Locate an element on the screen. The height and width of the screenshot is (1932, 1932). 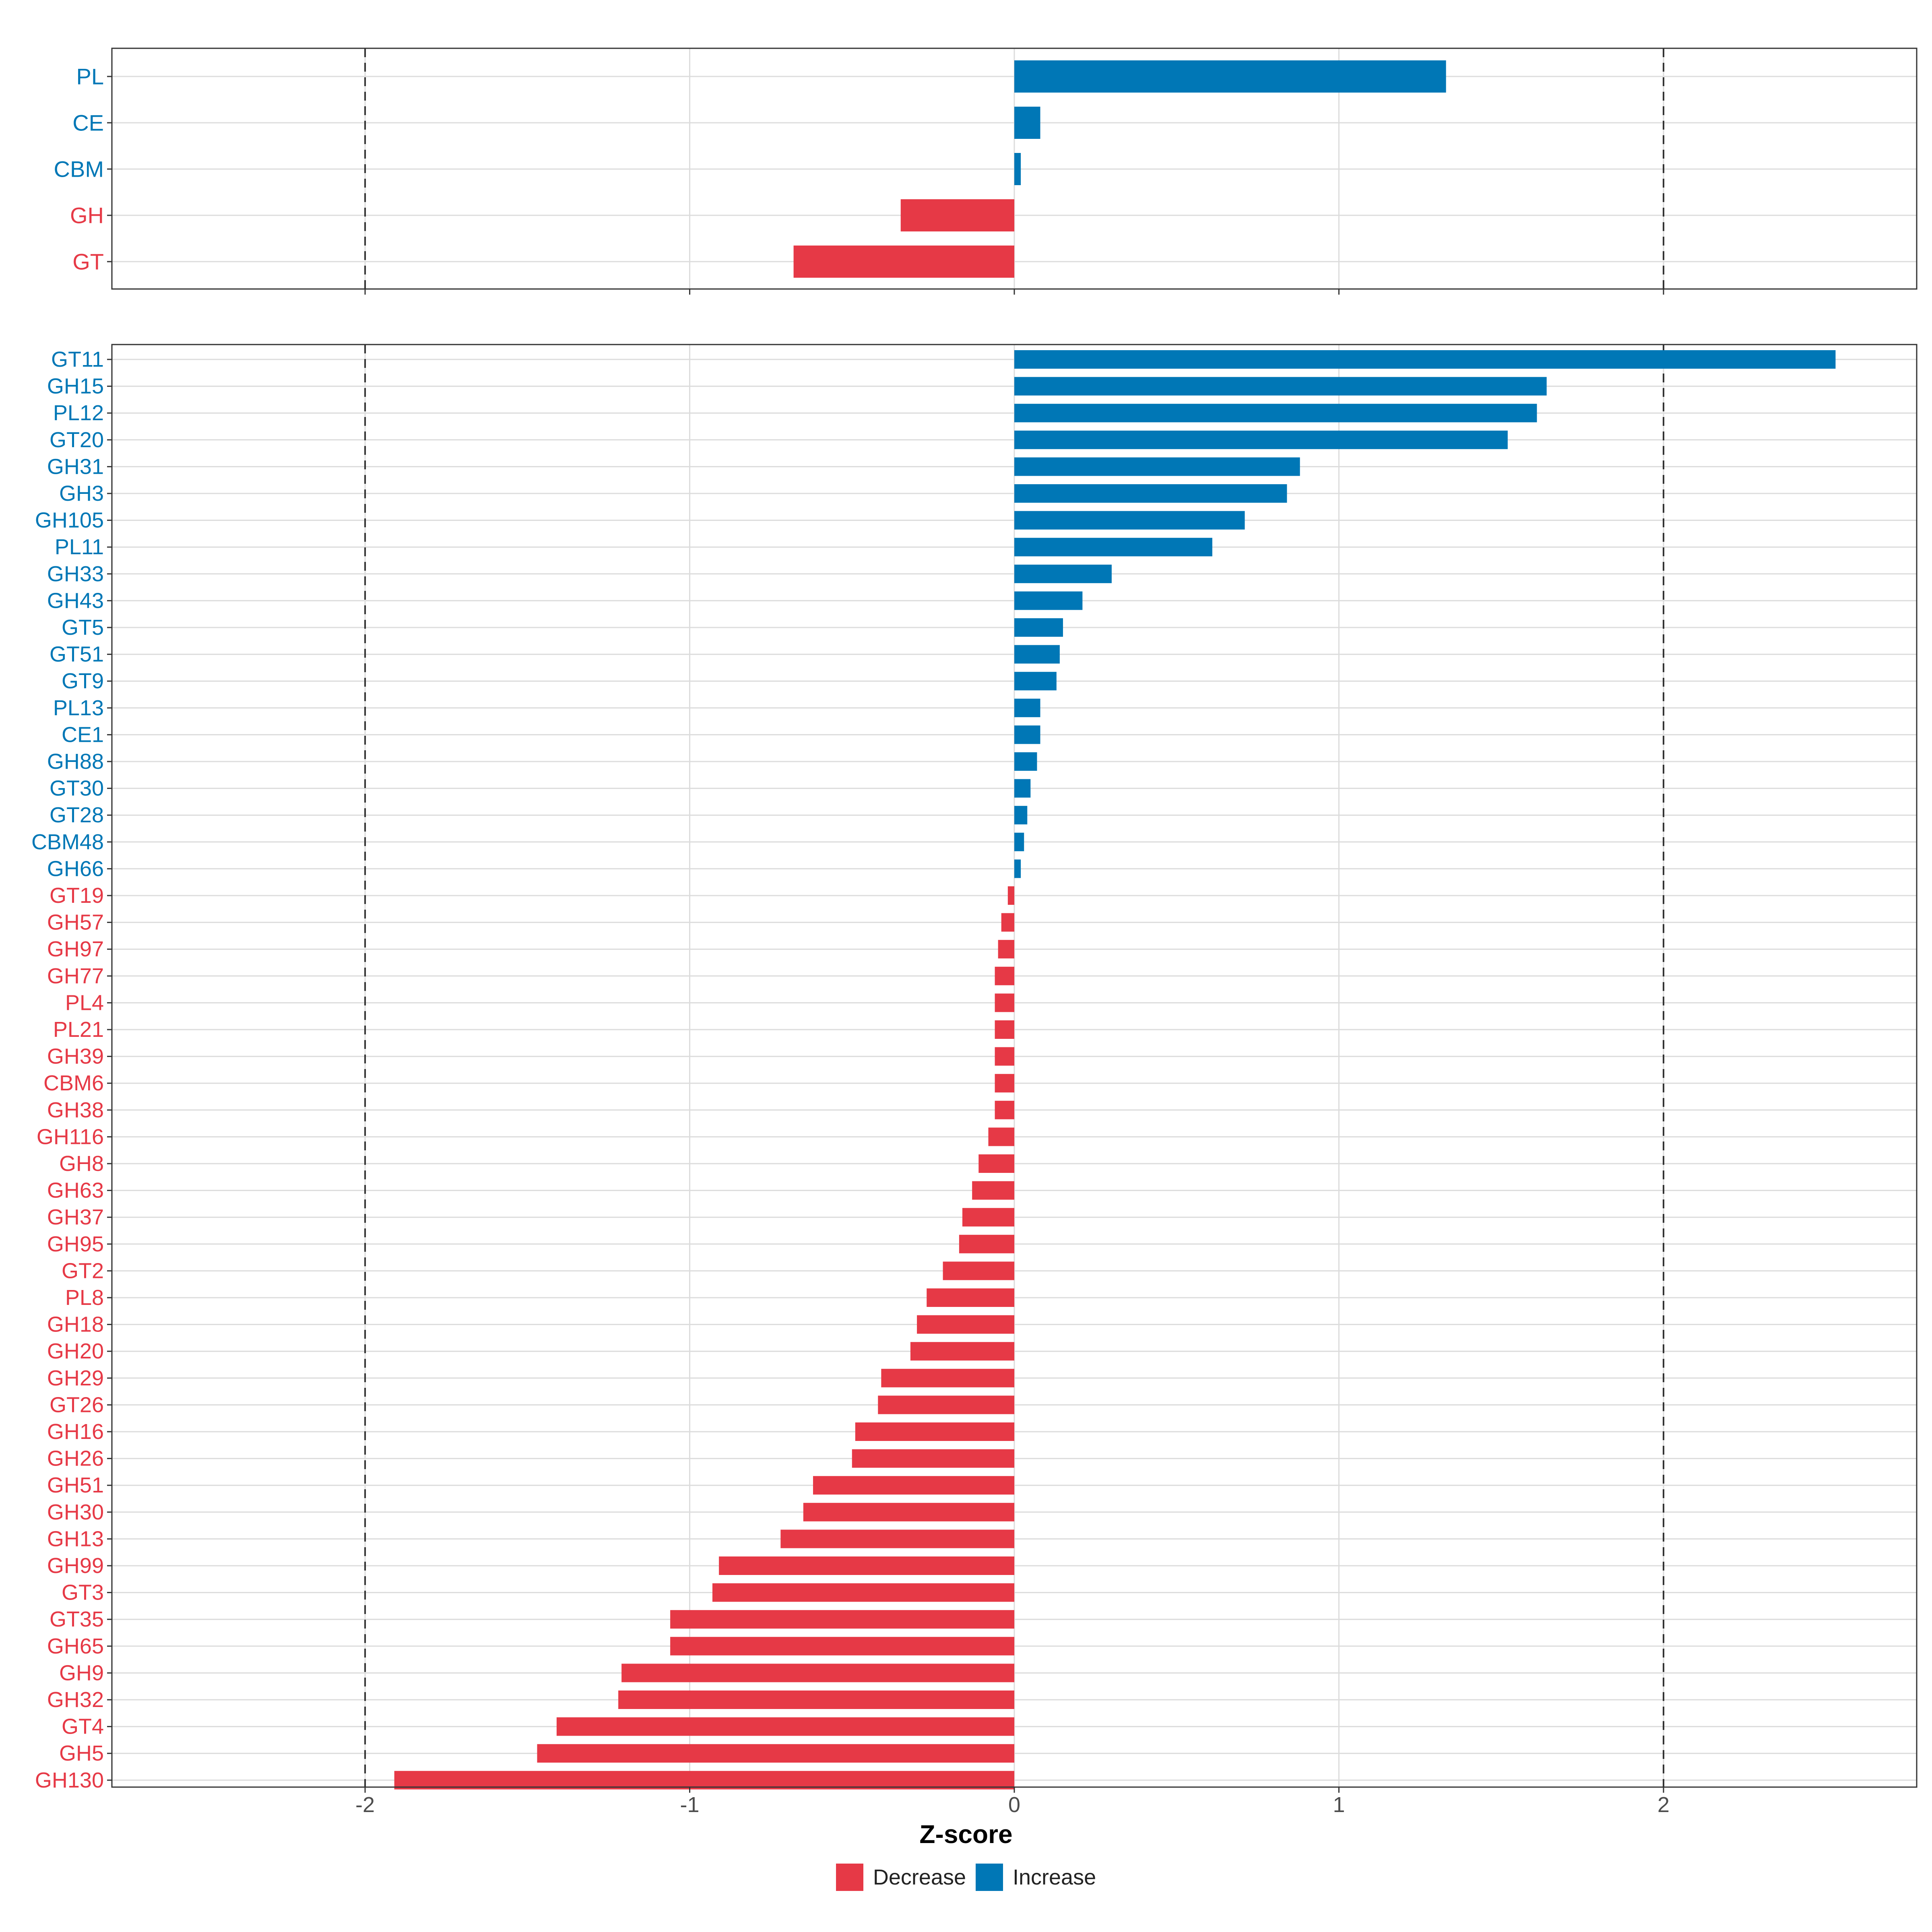
bar-GT3 is located at coordinates (863, 1592).